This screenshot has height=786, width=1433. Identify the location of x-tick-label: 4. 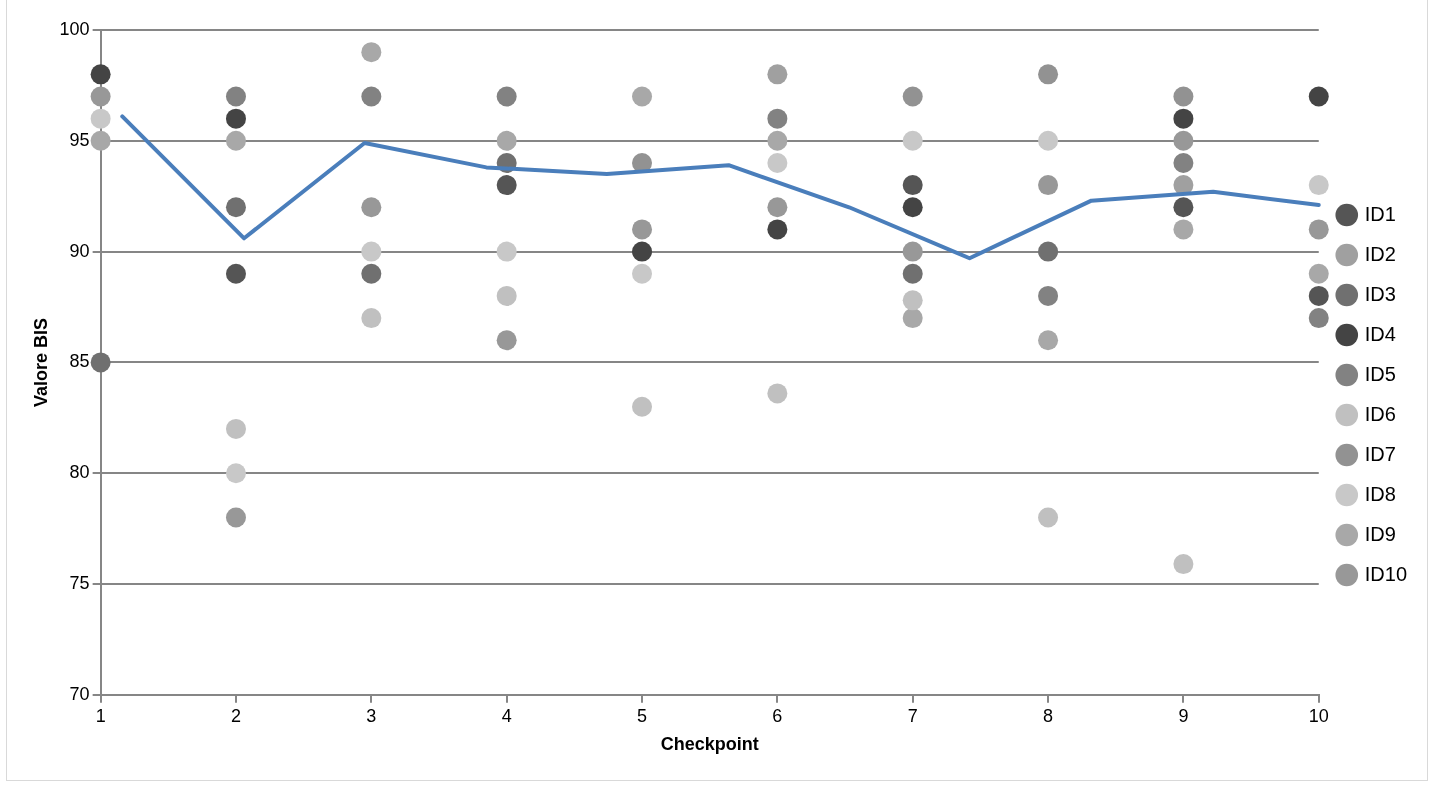
(506, 715).